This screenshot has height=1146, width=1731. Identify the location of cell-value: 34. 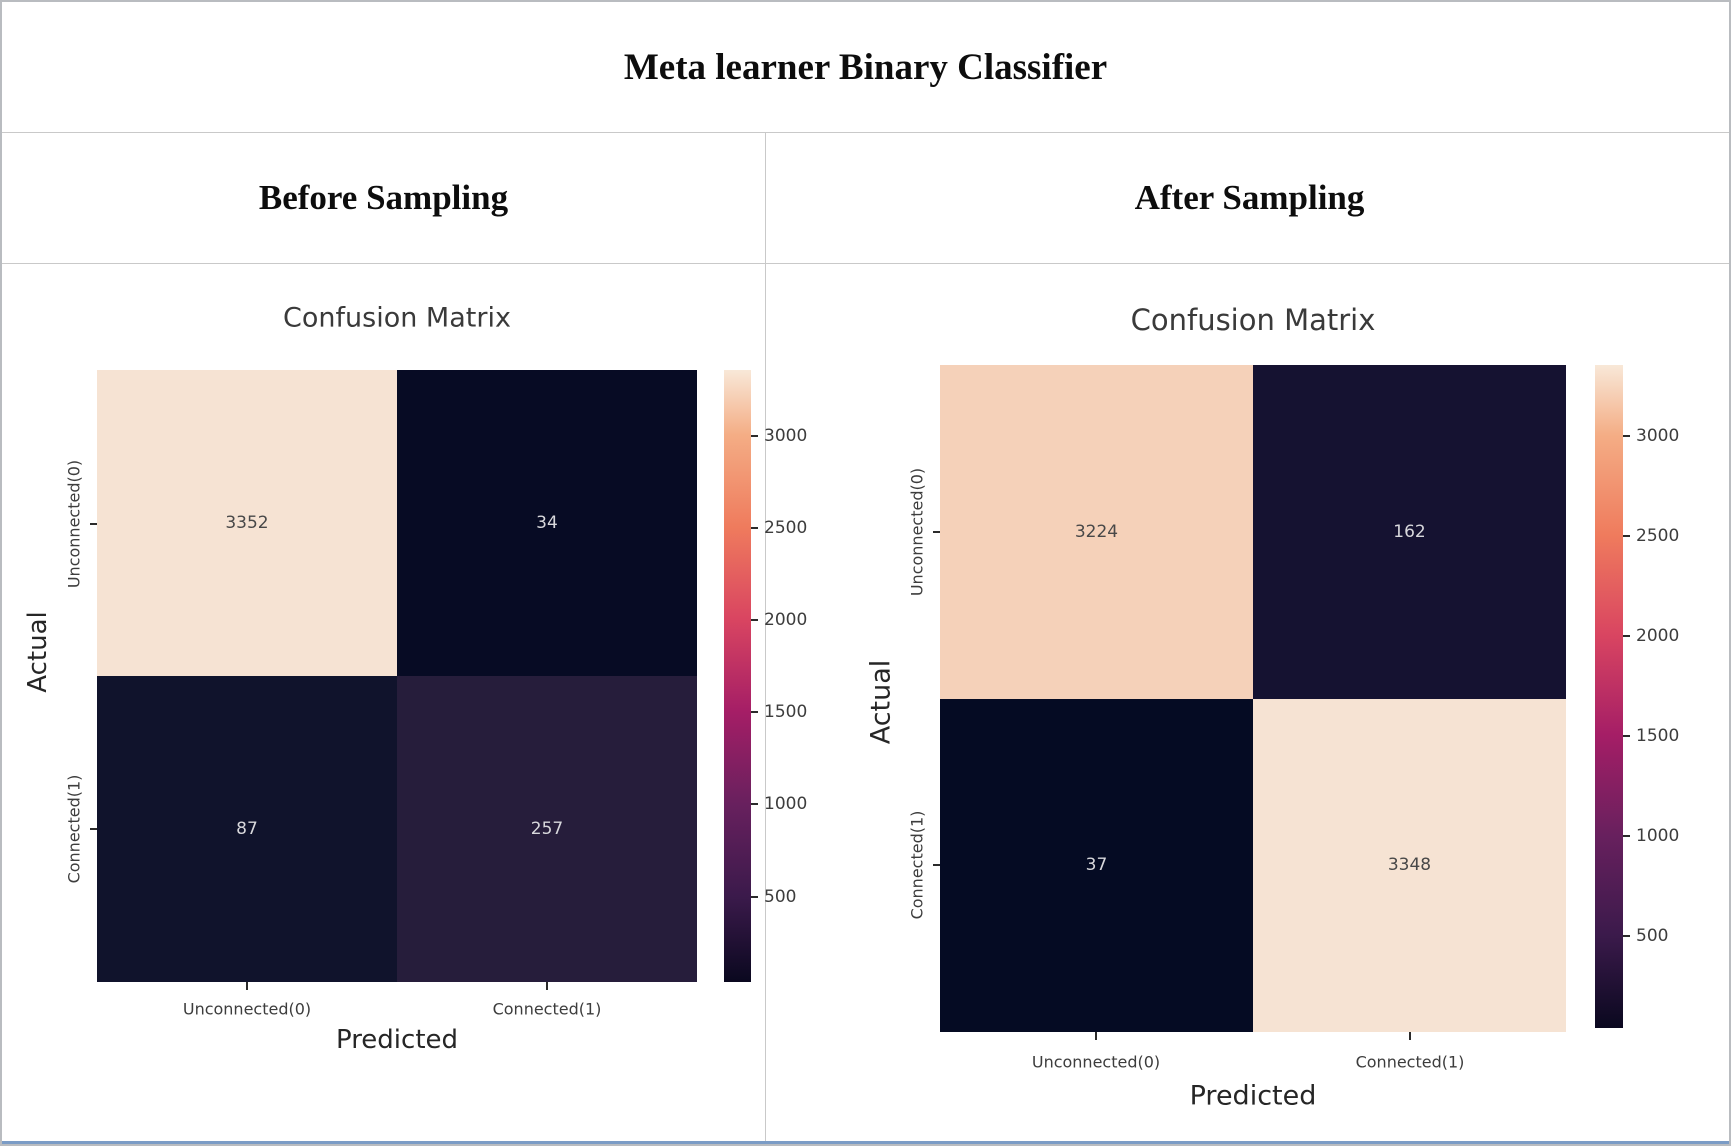
(547, 523).